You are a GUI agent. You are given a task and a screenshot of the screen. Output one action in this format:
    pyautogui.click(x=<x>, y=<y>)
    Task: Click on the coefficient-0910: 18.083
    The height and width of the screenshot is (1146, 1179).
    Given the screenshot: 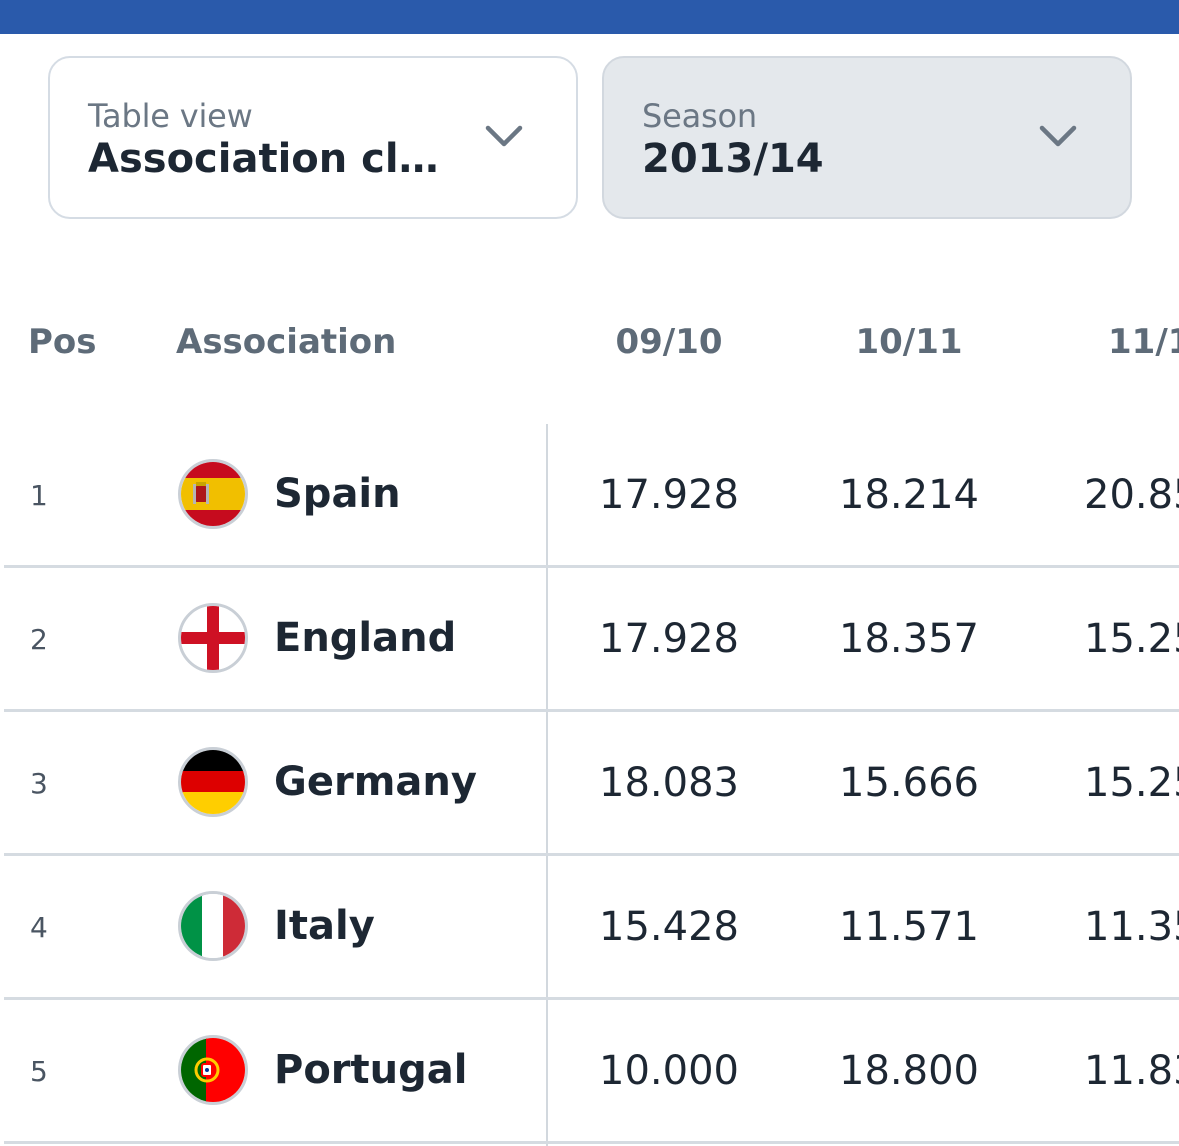 What is the action you would take?
    pyautogui.click(x=669, y=783)
    